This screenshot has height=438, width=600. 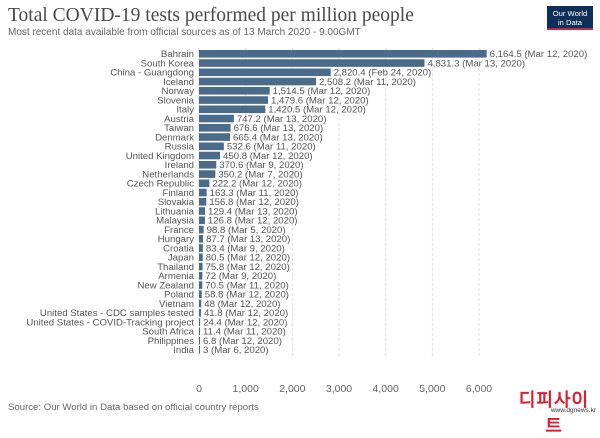 I want to click on value-label: 48 (Mar 12, 2020), so click(x=242, y=304).